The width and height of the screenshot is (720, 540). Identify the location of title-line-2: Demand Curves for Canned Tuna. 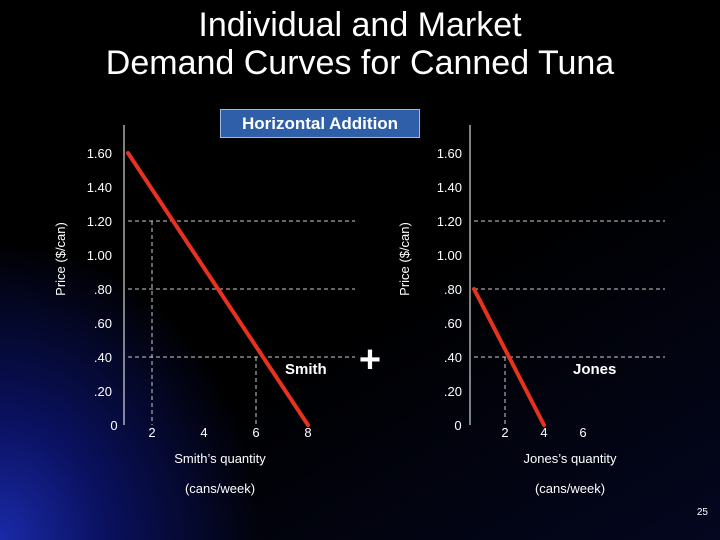
(360, 63).